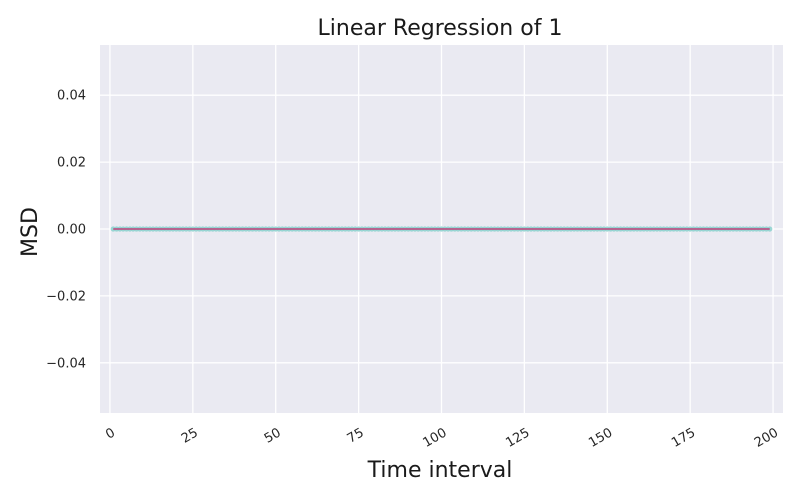 The height and width of the screenshot is (500, 800). Describe the element at coordinates (440, 28) in the screenshot. I see `chart-title: Linear Regression of 1` at that location.